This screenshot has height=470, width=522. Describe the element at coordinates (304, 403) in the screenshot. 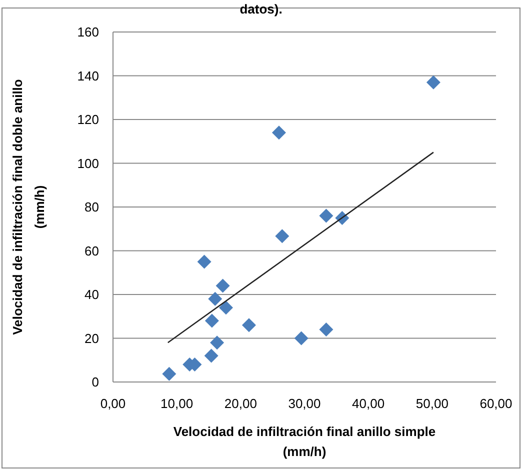

I see `x-tick-label: 30,00` at that location.